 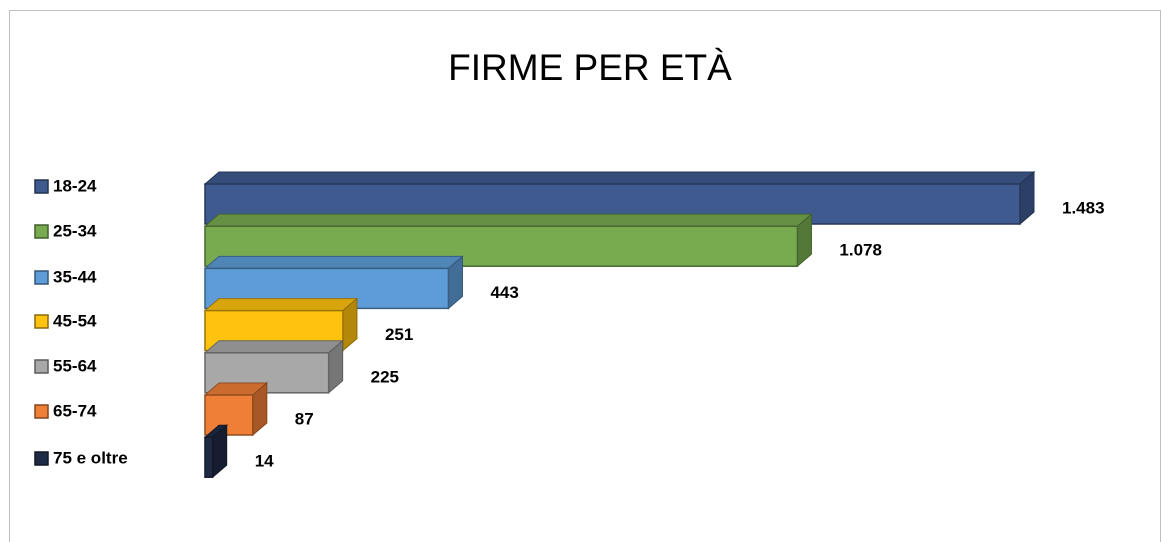 What do you see at coordinates (75, 276) in the screenshot?
I see `legend-label: 35-44` at bounding box center [75, 276].